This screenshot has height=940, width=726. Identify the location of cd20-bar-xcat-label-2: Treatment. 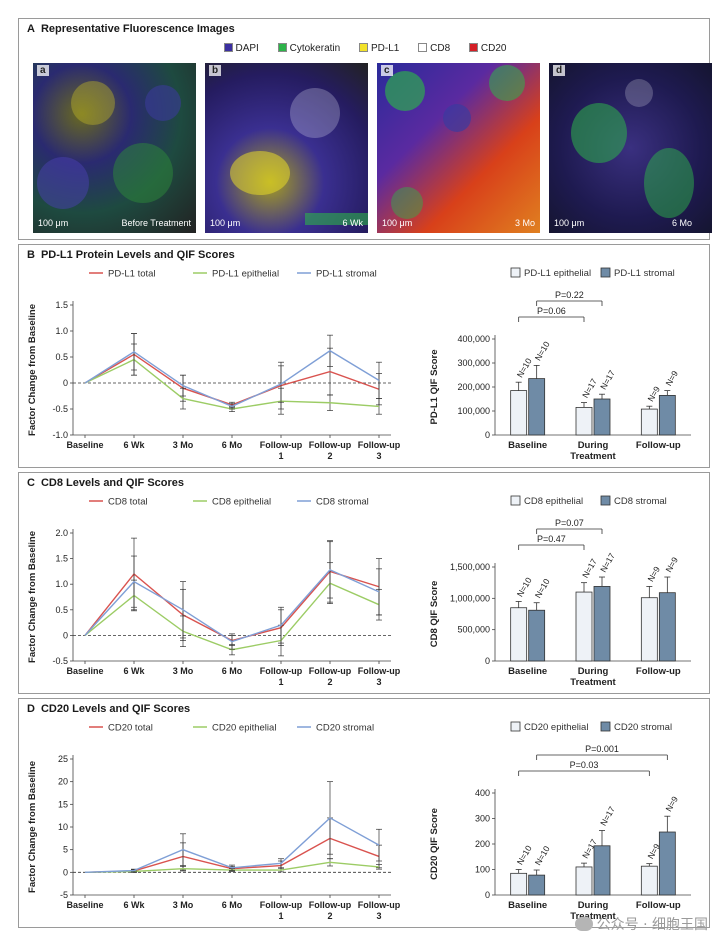
(593, 916).